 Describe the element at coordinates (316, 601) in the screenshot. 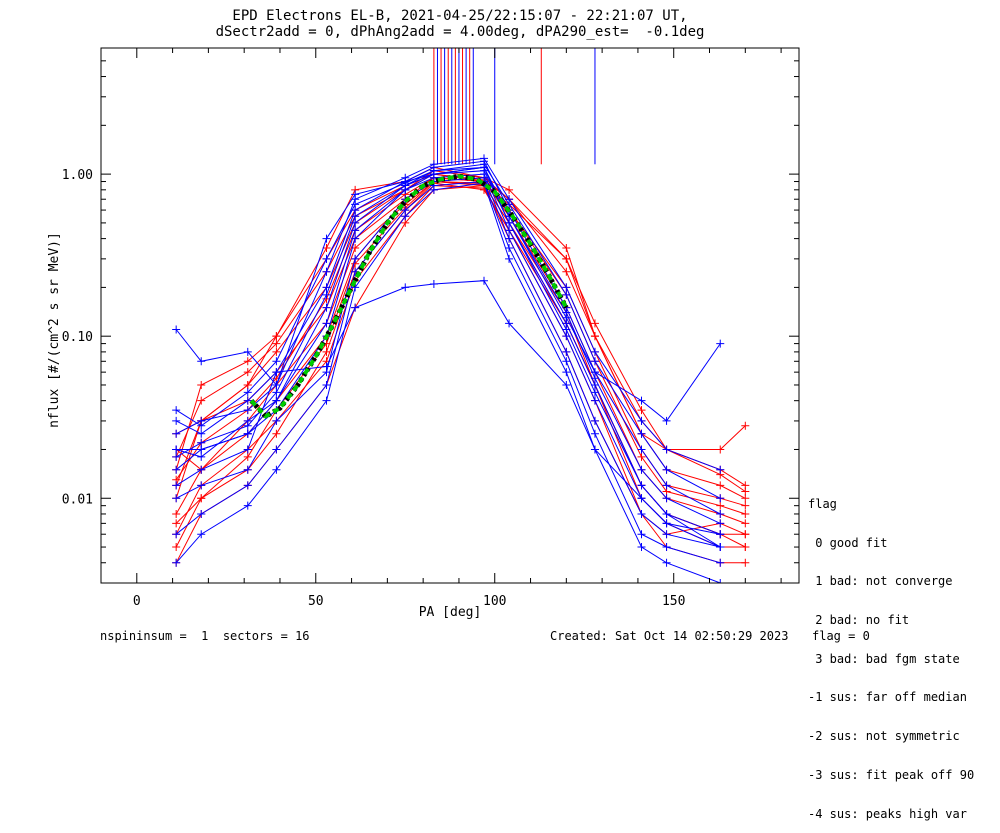

I see `x-tick-label: 50` at that location.